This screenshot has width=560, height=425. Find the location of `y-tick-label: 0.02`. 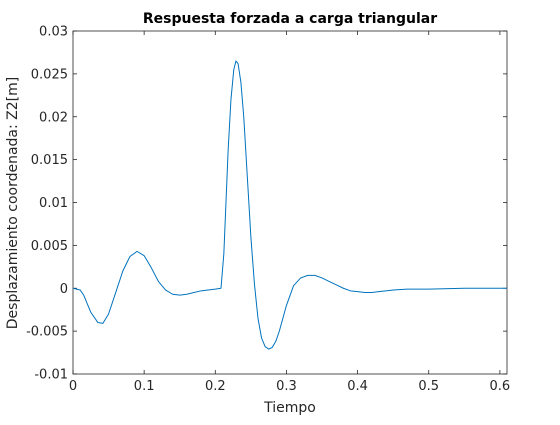

y-tick-label: 0.02 is located at coordinates (53, 117).